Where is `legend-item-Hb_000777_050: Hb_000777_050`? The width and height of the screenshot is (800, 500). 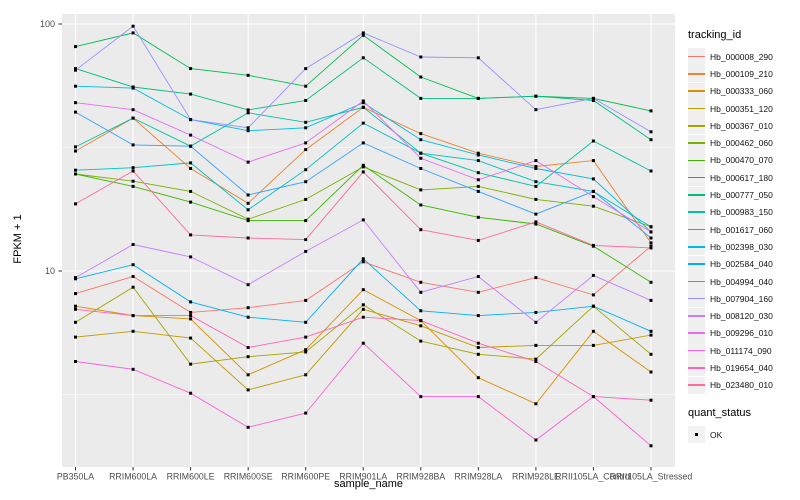 legend-item-Hb_000777_050: Hb_000777_050 is located at coordinates (744, 195).